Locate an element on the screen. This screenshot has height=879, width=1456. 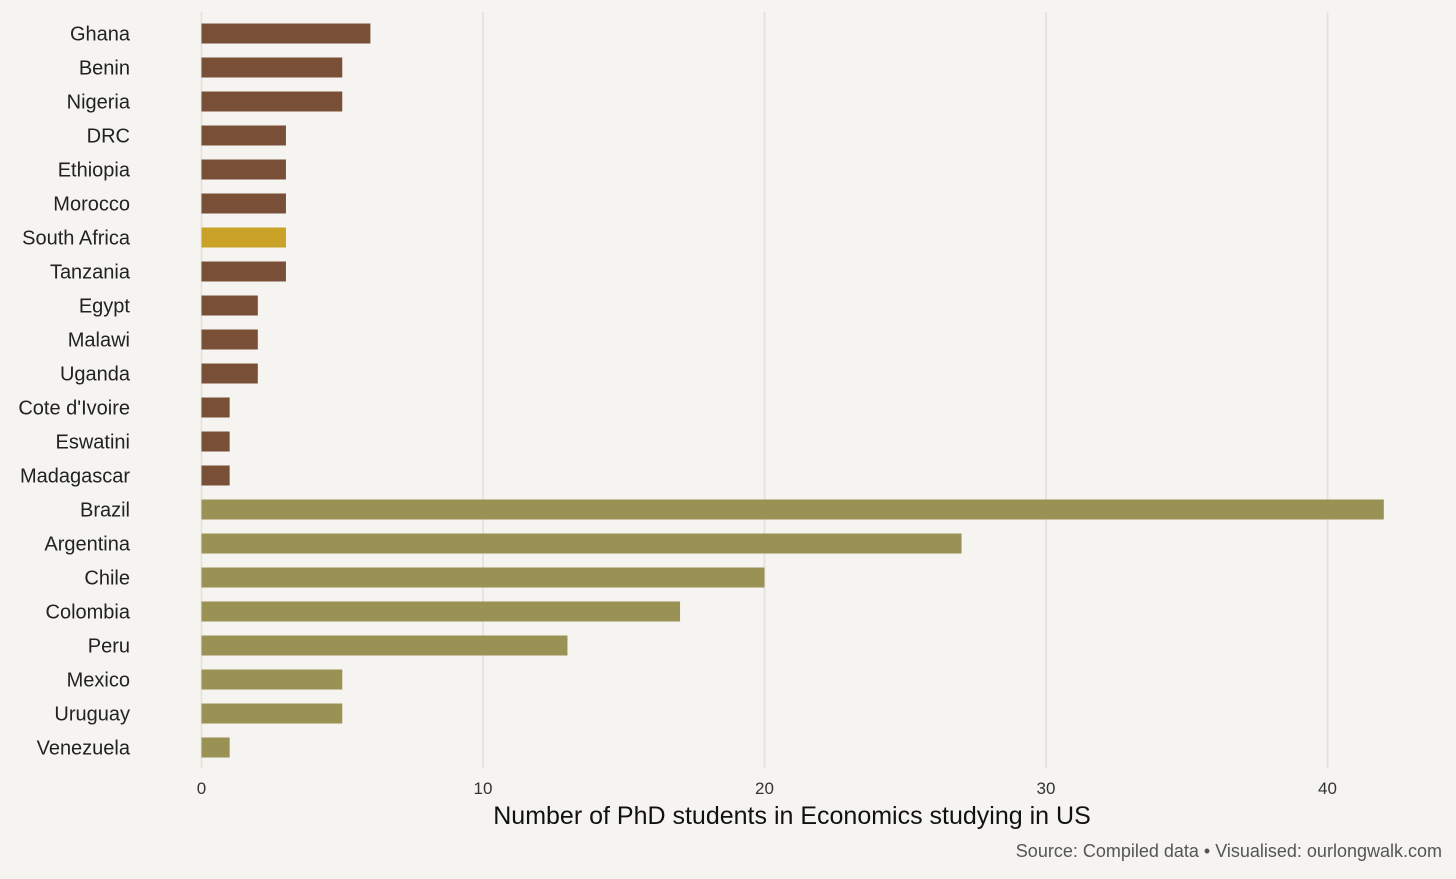
category-label: Mexico is located at coordinates (98, 681).